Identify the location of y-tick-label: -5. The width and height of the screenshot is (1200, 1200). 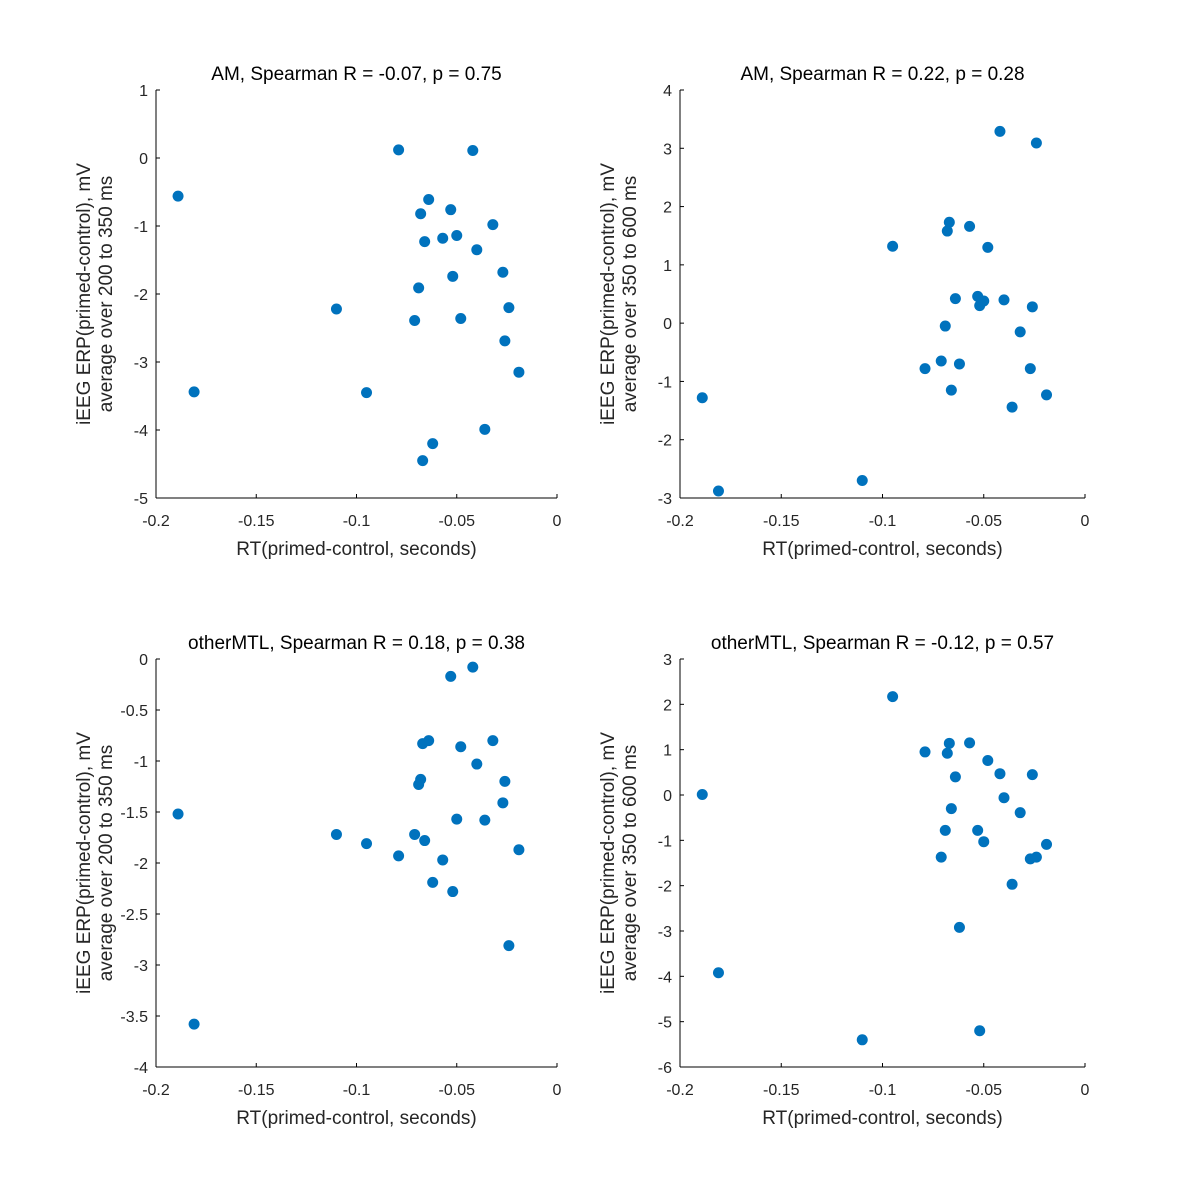
(665, 1023).